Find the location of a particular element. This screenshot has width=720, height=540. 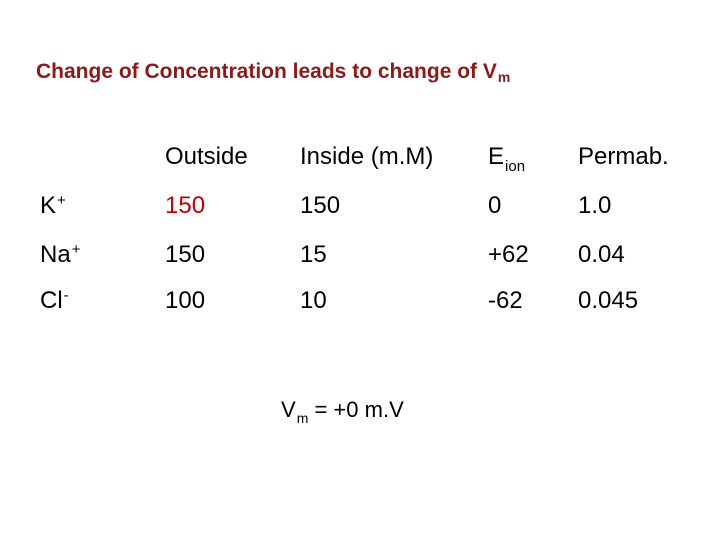

row-na-ion-charge: + is located at coordinates (76, 249).